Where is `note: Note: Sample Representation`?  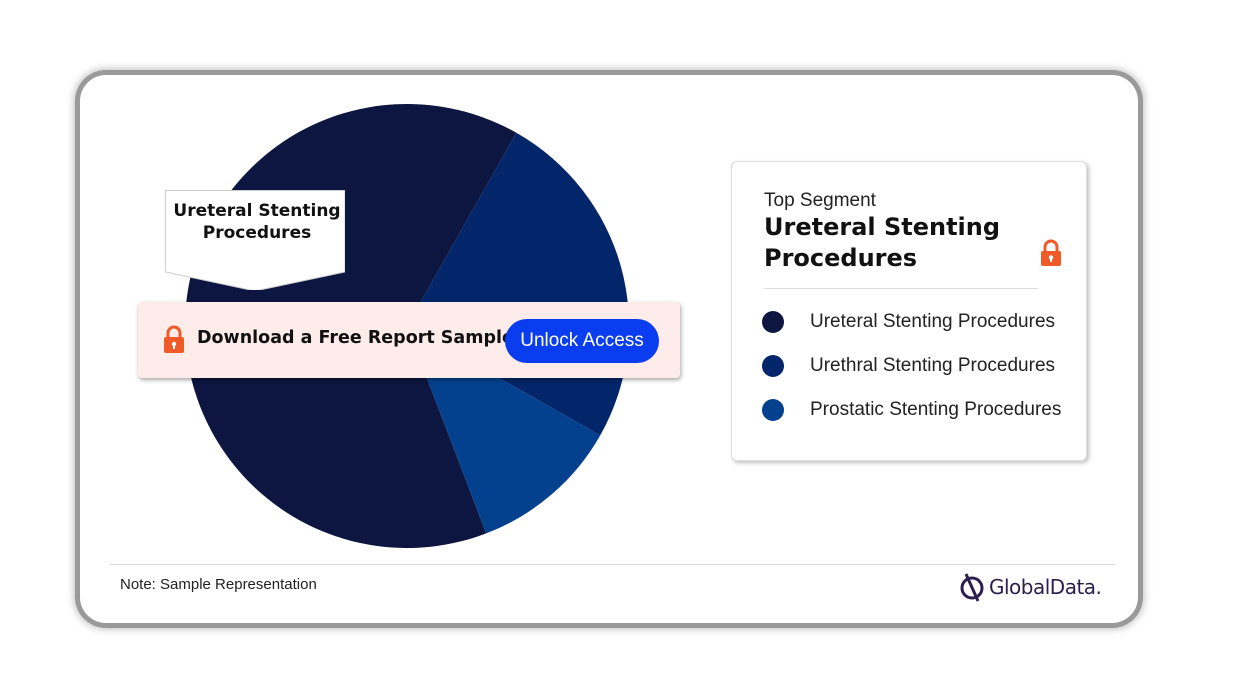 note: Note: Sample Representation is located at coordinates (218, 584).